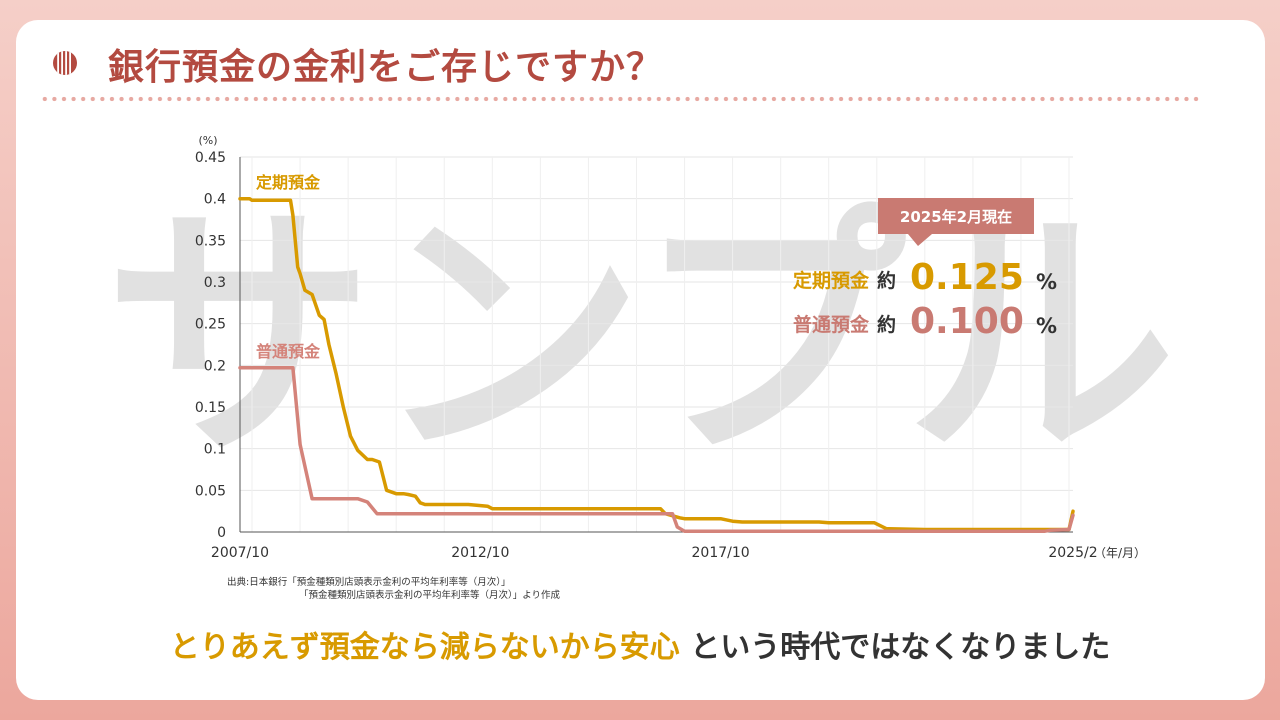  Describe the element at coordinates (215, 283) in the screenshot. I see `y-tick-label: 0.3` at that location.